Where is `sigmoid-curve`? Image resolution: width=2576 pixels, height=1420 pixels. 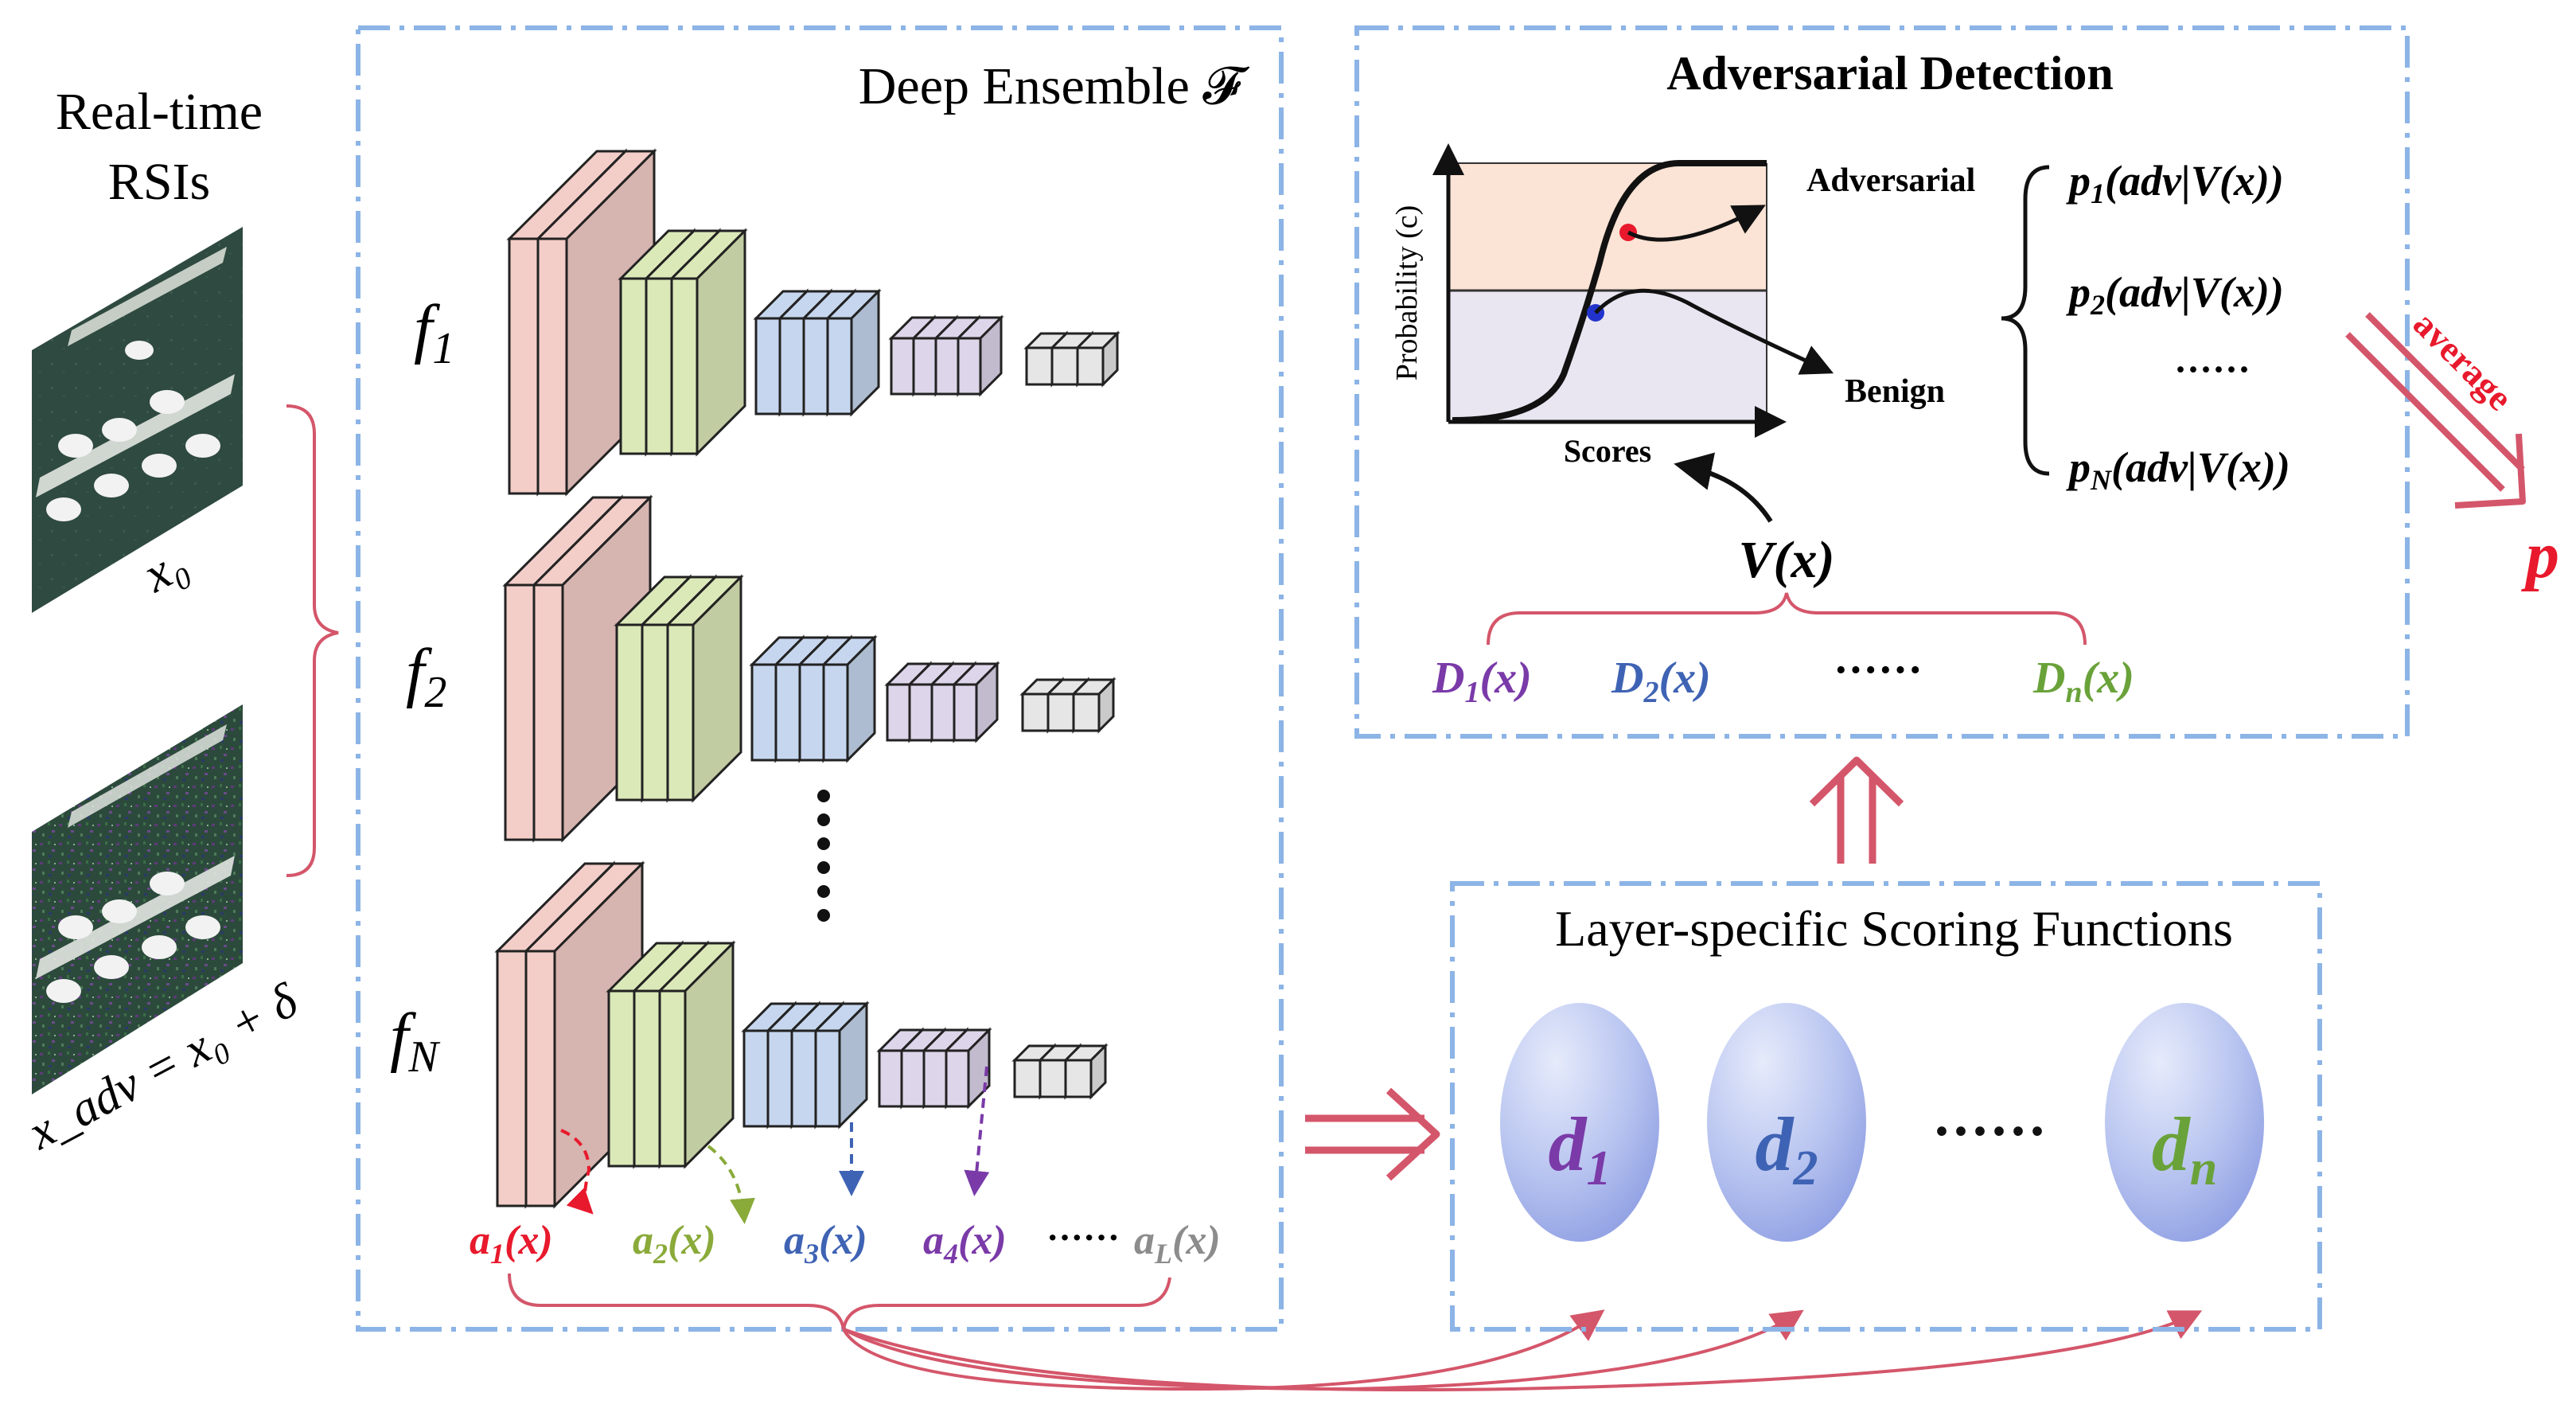 sigmoid-curve is located at coordinates (1609, 291).